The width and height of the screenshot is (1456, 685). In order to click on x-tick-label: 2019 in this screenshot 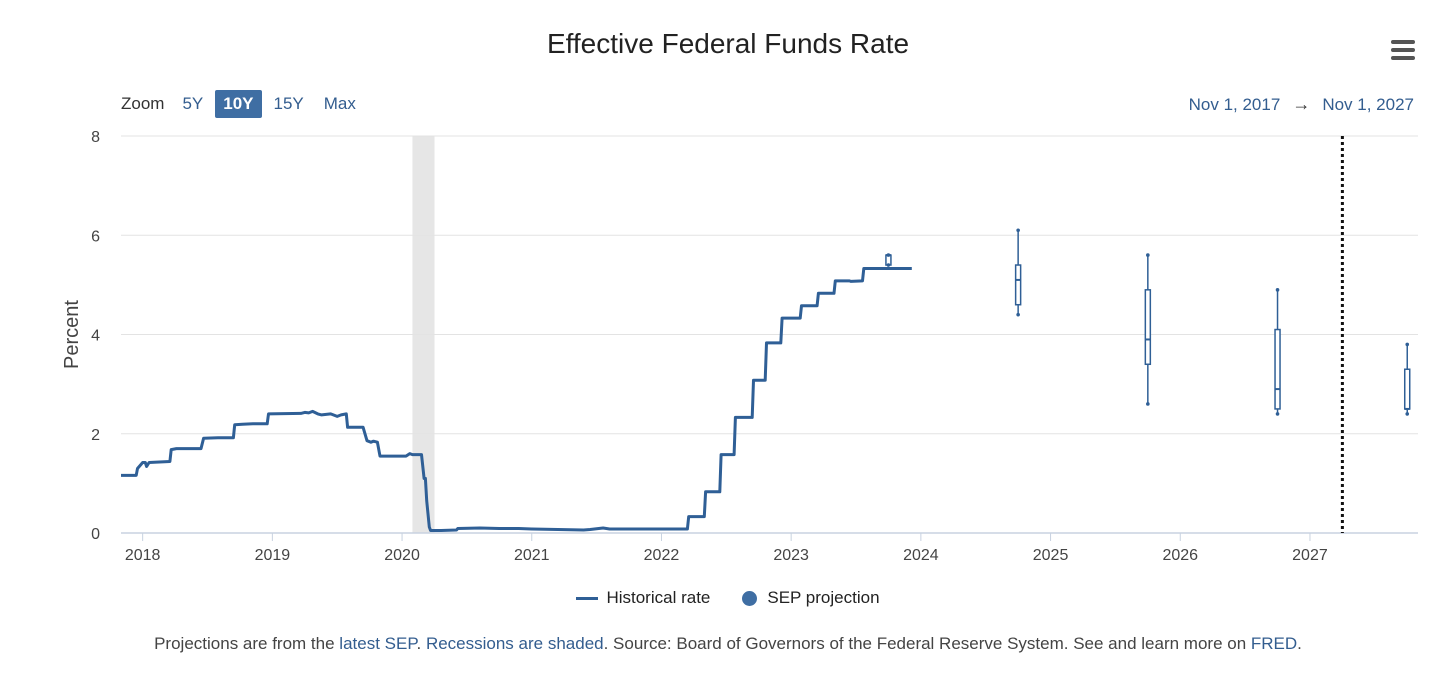, I will do `click(273, 555)`.